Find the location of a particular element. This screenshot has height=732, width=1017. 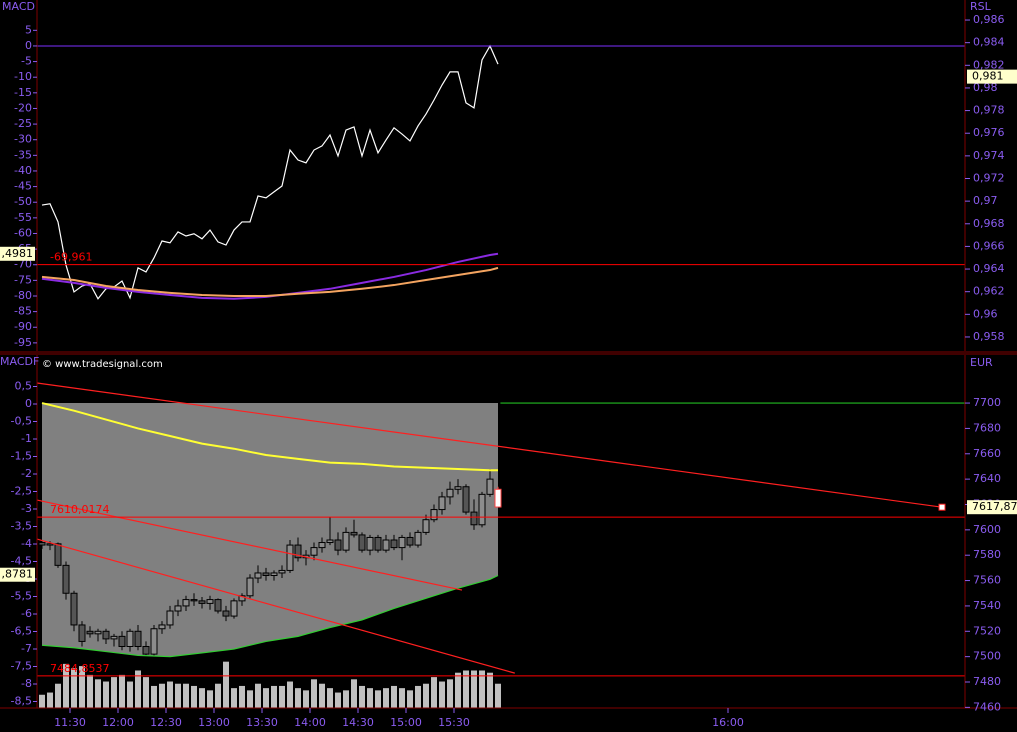

y-tick-label: -85 is located at coordinates (23, 311).